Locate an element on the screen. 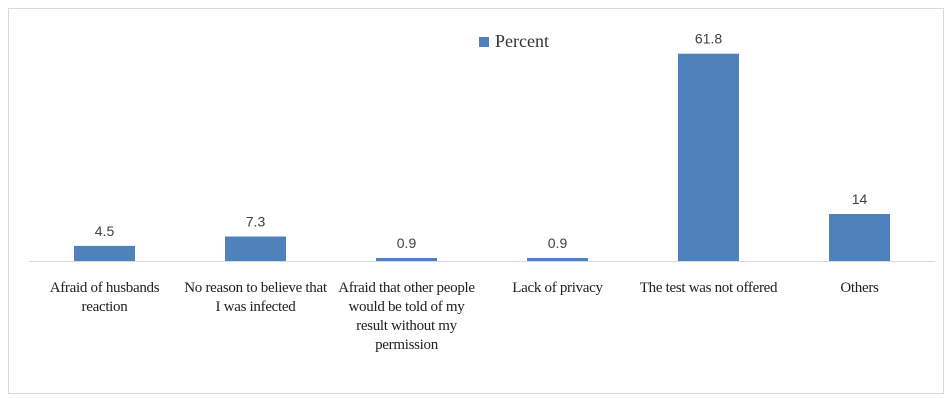 The width and height of the screenshot is (952, 399). data-label-4: 61.8 is located at coordinates (708, 39).